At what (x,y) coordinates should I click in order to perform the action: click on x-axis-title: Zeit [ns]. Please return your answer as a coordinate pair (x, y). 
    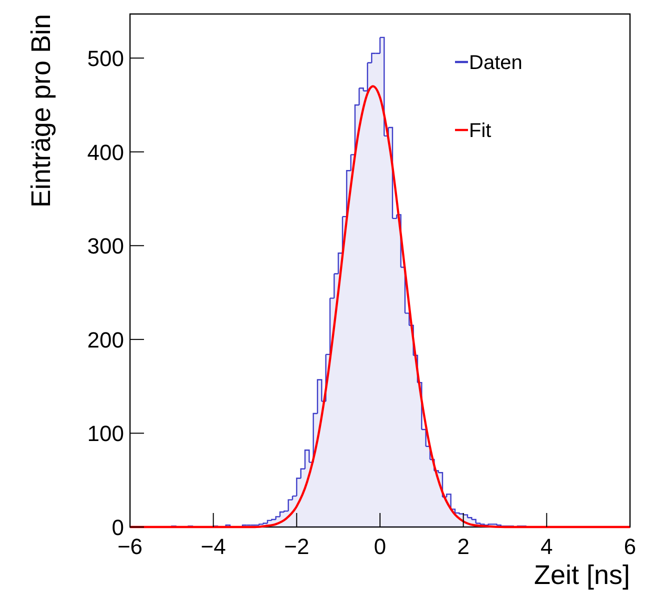
    Looking at the image, I should click on (582, 575).